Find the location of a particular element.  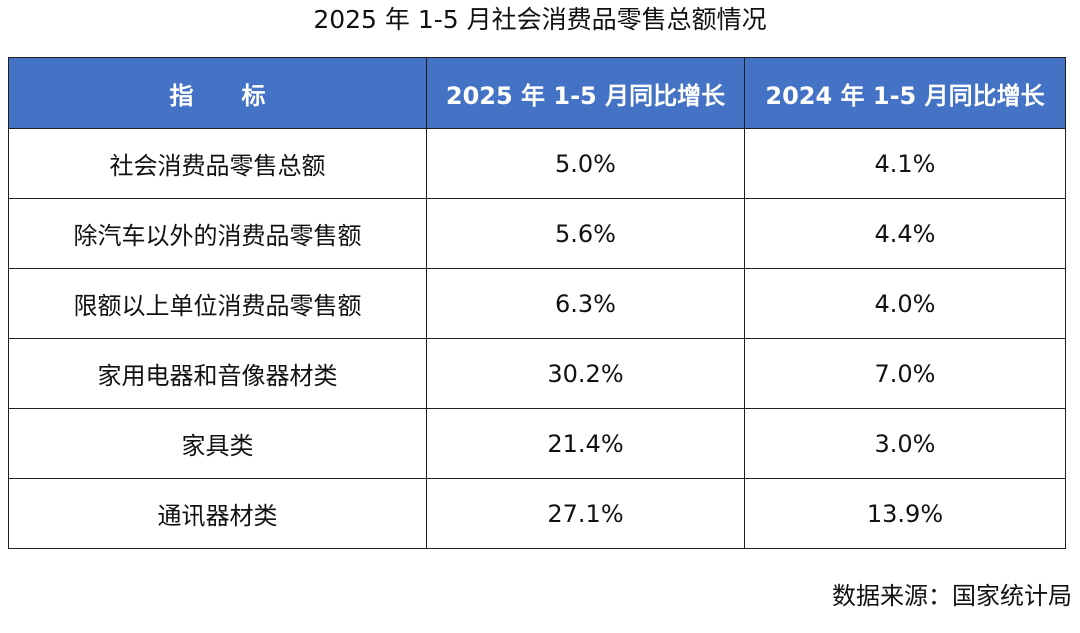

indicator-cell: 社会消费品零售总额 is located at coordinates (217, 163).